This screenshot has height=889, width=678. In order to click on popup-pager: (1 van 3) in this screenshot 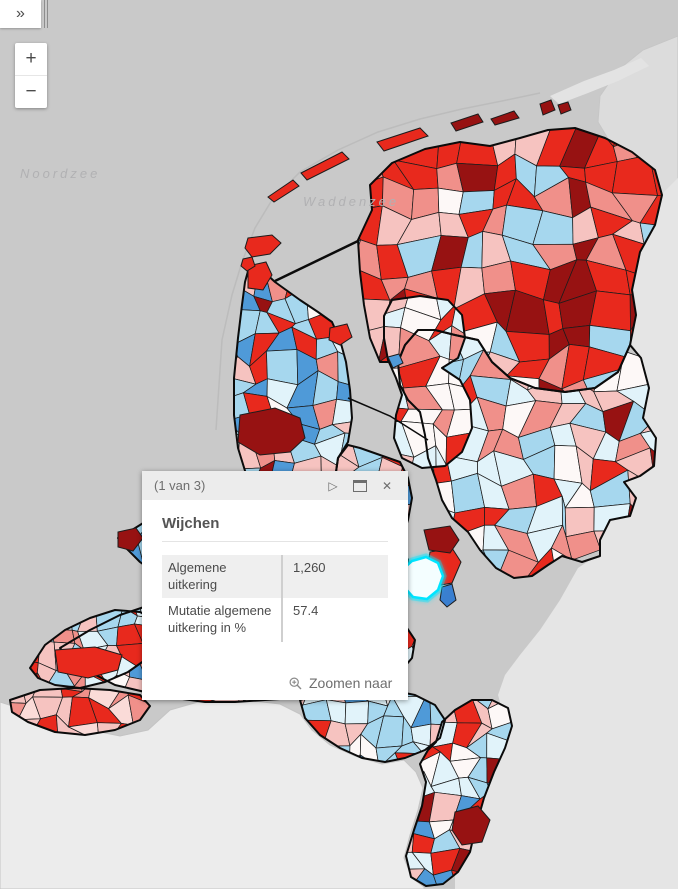, I will do `click(180, 485)`.